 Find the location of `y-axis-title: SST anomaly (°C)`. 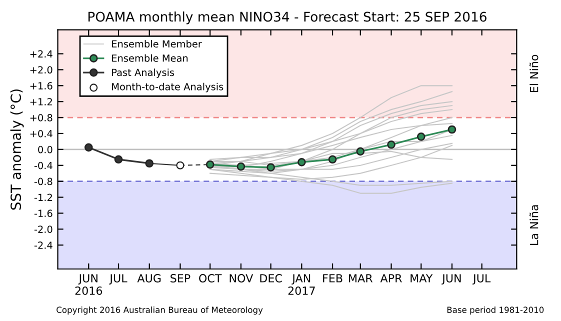

y-axis-title: SST anomaly (°C) is located at coordinates (17, 149).